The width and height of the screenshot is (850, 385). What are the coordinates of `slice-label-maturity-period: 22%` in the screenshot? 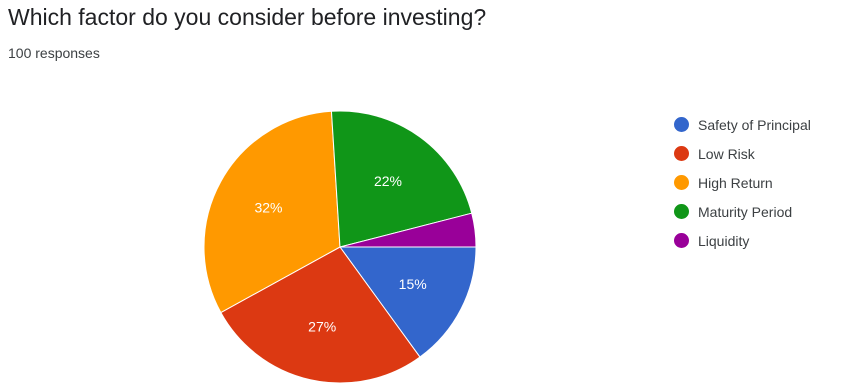 It's located at (388, 181).